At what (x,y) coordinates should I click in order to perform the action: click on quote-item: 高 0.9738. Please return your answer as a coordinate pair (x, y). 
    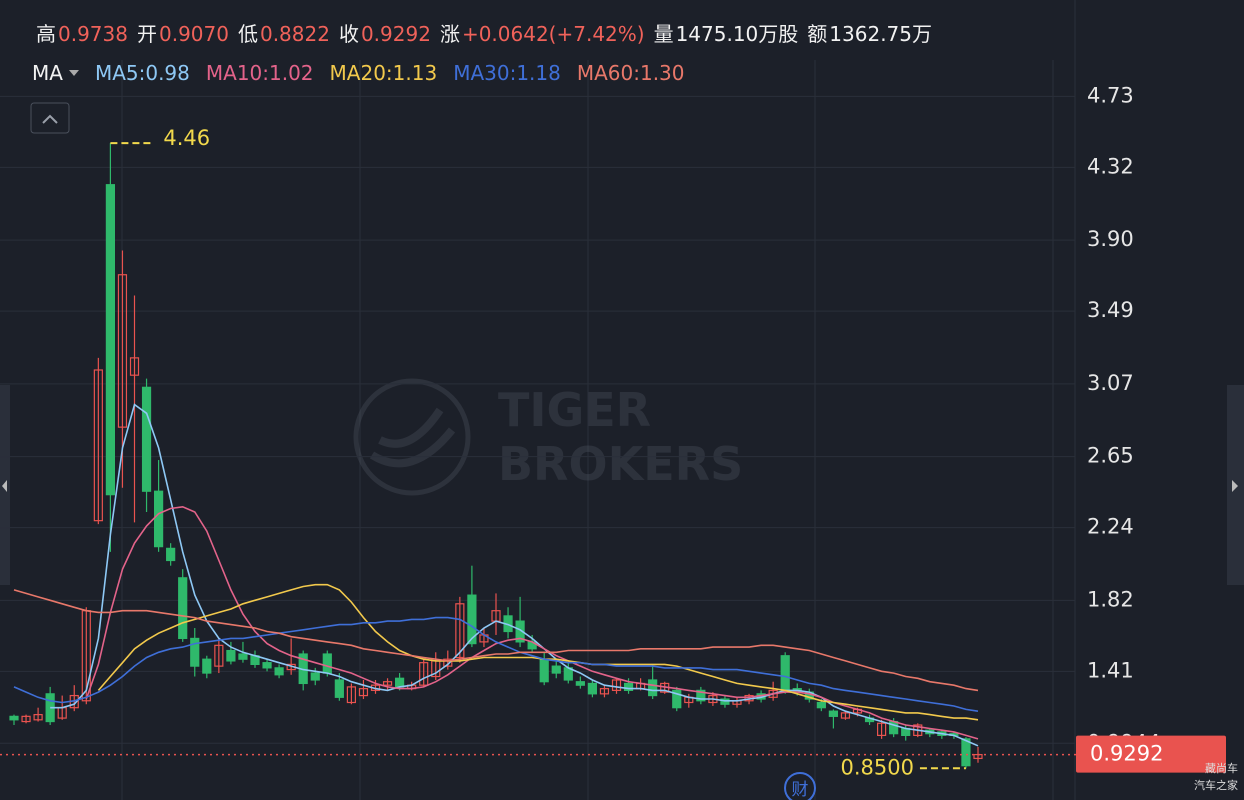
    Looking at the image, I should click on (82, 32).